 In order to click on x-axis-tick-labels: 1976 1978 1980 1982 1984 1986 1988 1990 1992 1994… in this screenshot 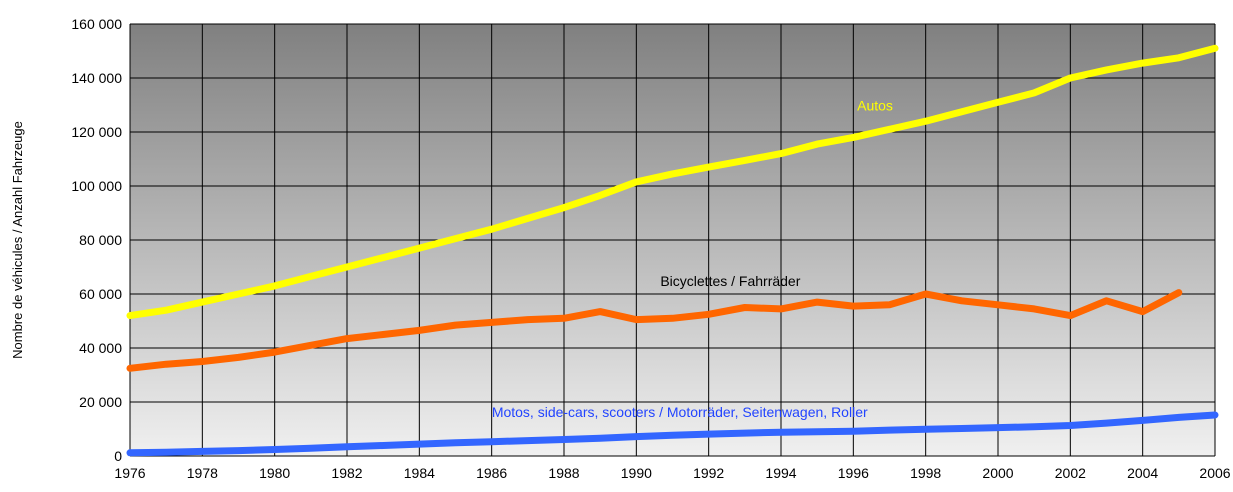, I will do `click(672, 473)`.